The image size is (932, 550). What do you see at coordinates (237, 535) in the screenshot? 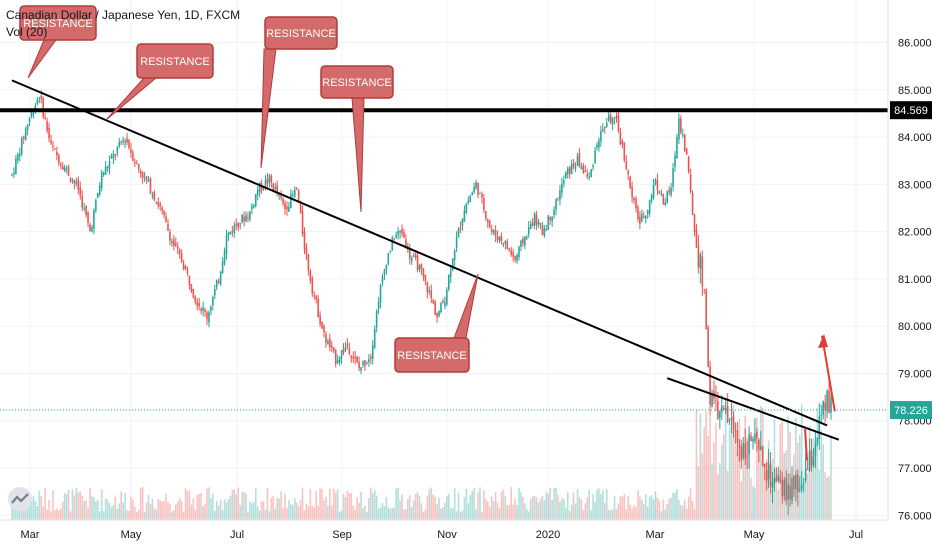
I see `time-axis-tick: Jul` at bounding box center [237, 535].